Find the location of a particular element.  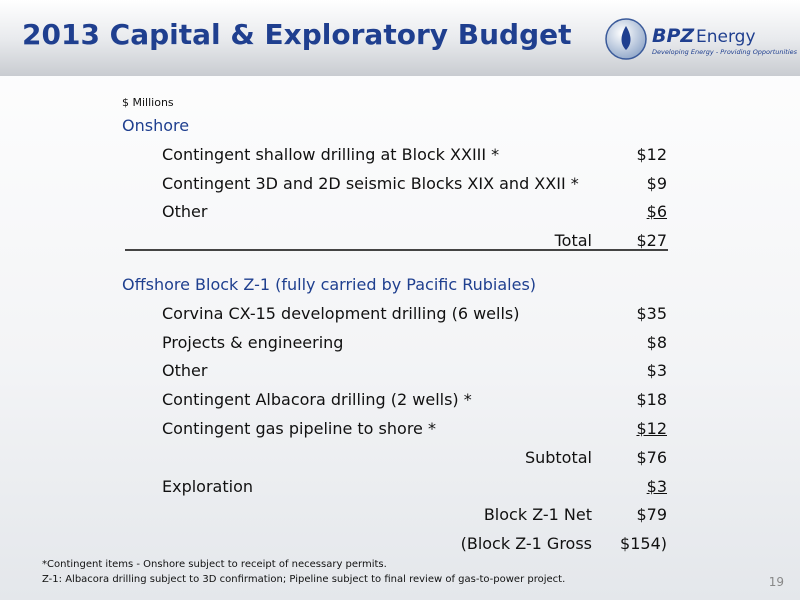

unit-note: $ Millions is located at coordinates (148, 102).